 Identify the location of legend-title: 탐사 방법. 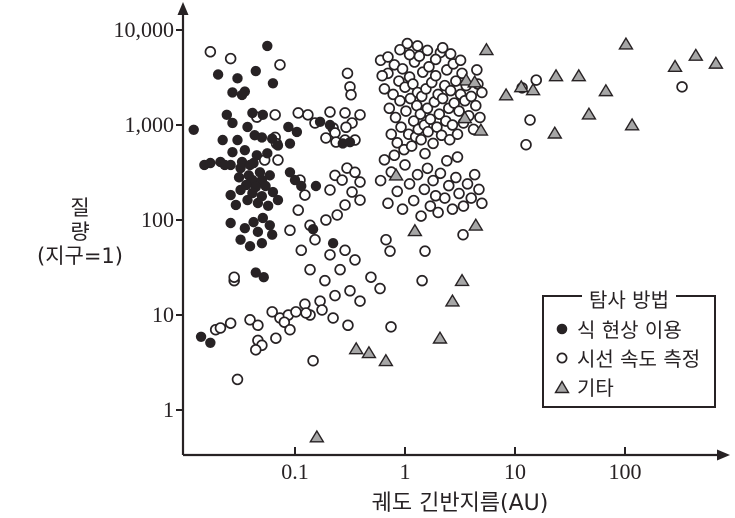
(629, 298).